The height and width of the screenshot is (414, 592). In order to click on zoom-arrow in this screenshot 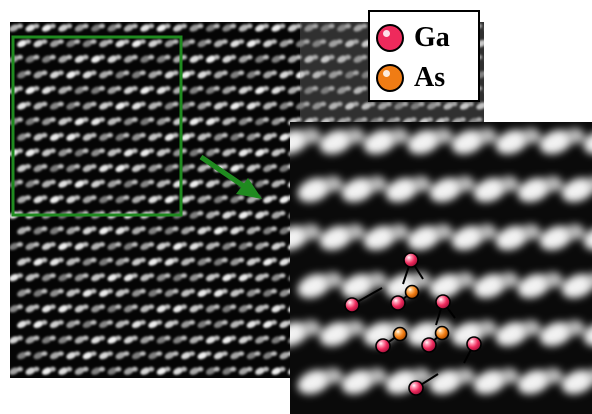, I will do `click(230, 176)`.